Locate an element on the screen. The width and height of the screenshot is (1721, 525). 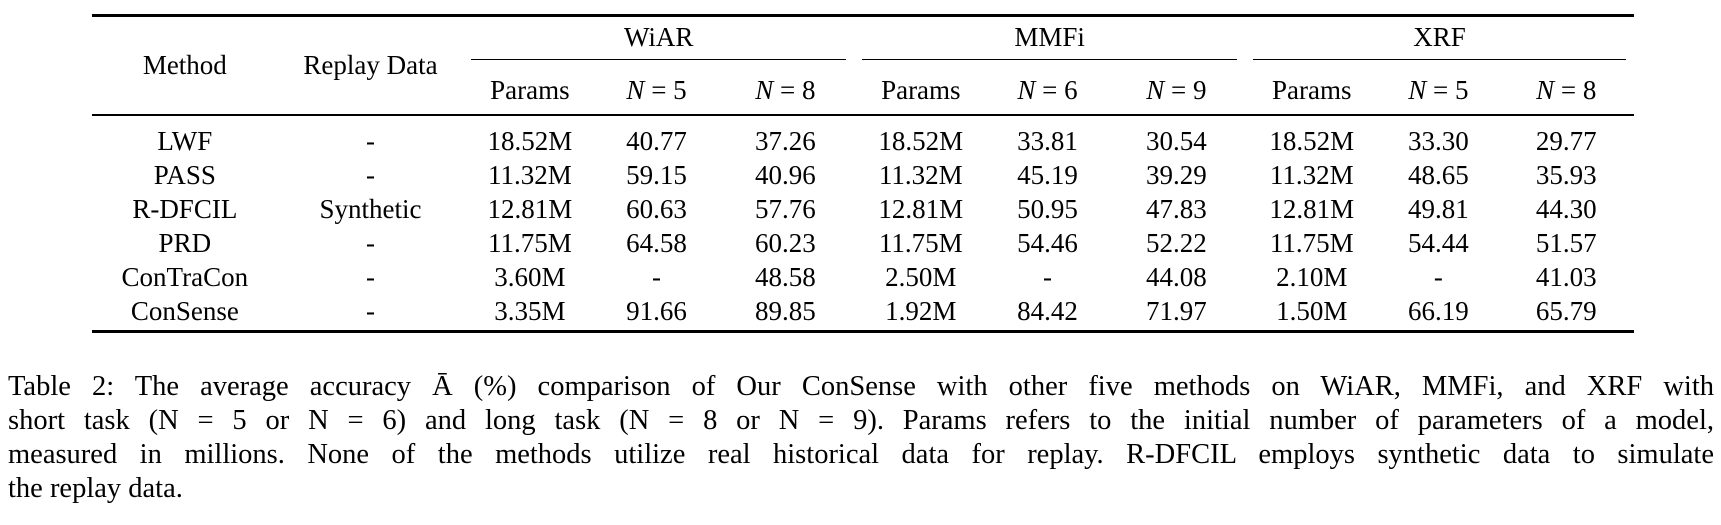
method-cell: PRD is located at coordinates (185, 242).